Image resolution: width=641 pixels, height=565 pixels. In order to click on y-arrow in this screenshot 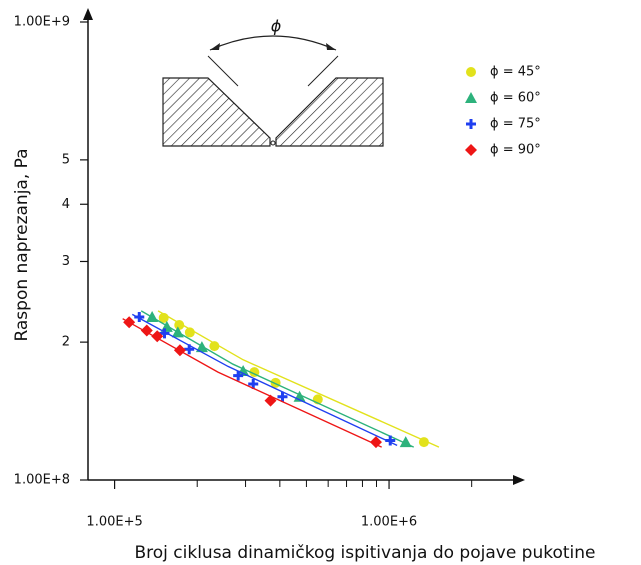, I will do `click(88, 14)`.